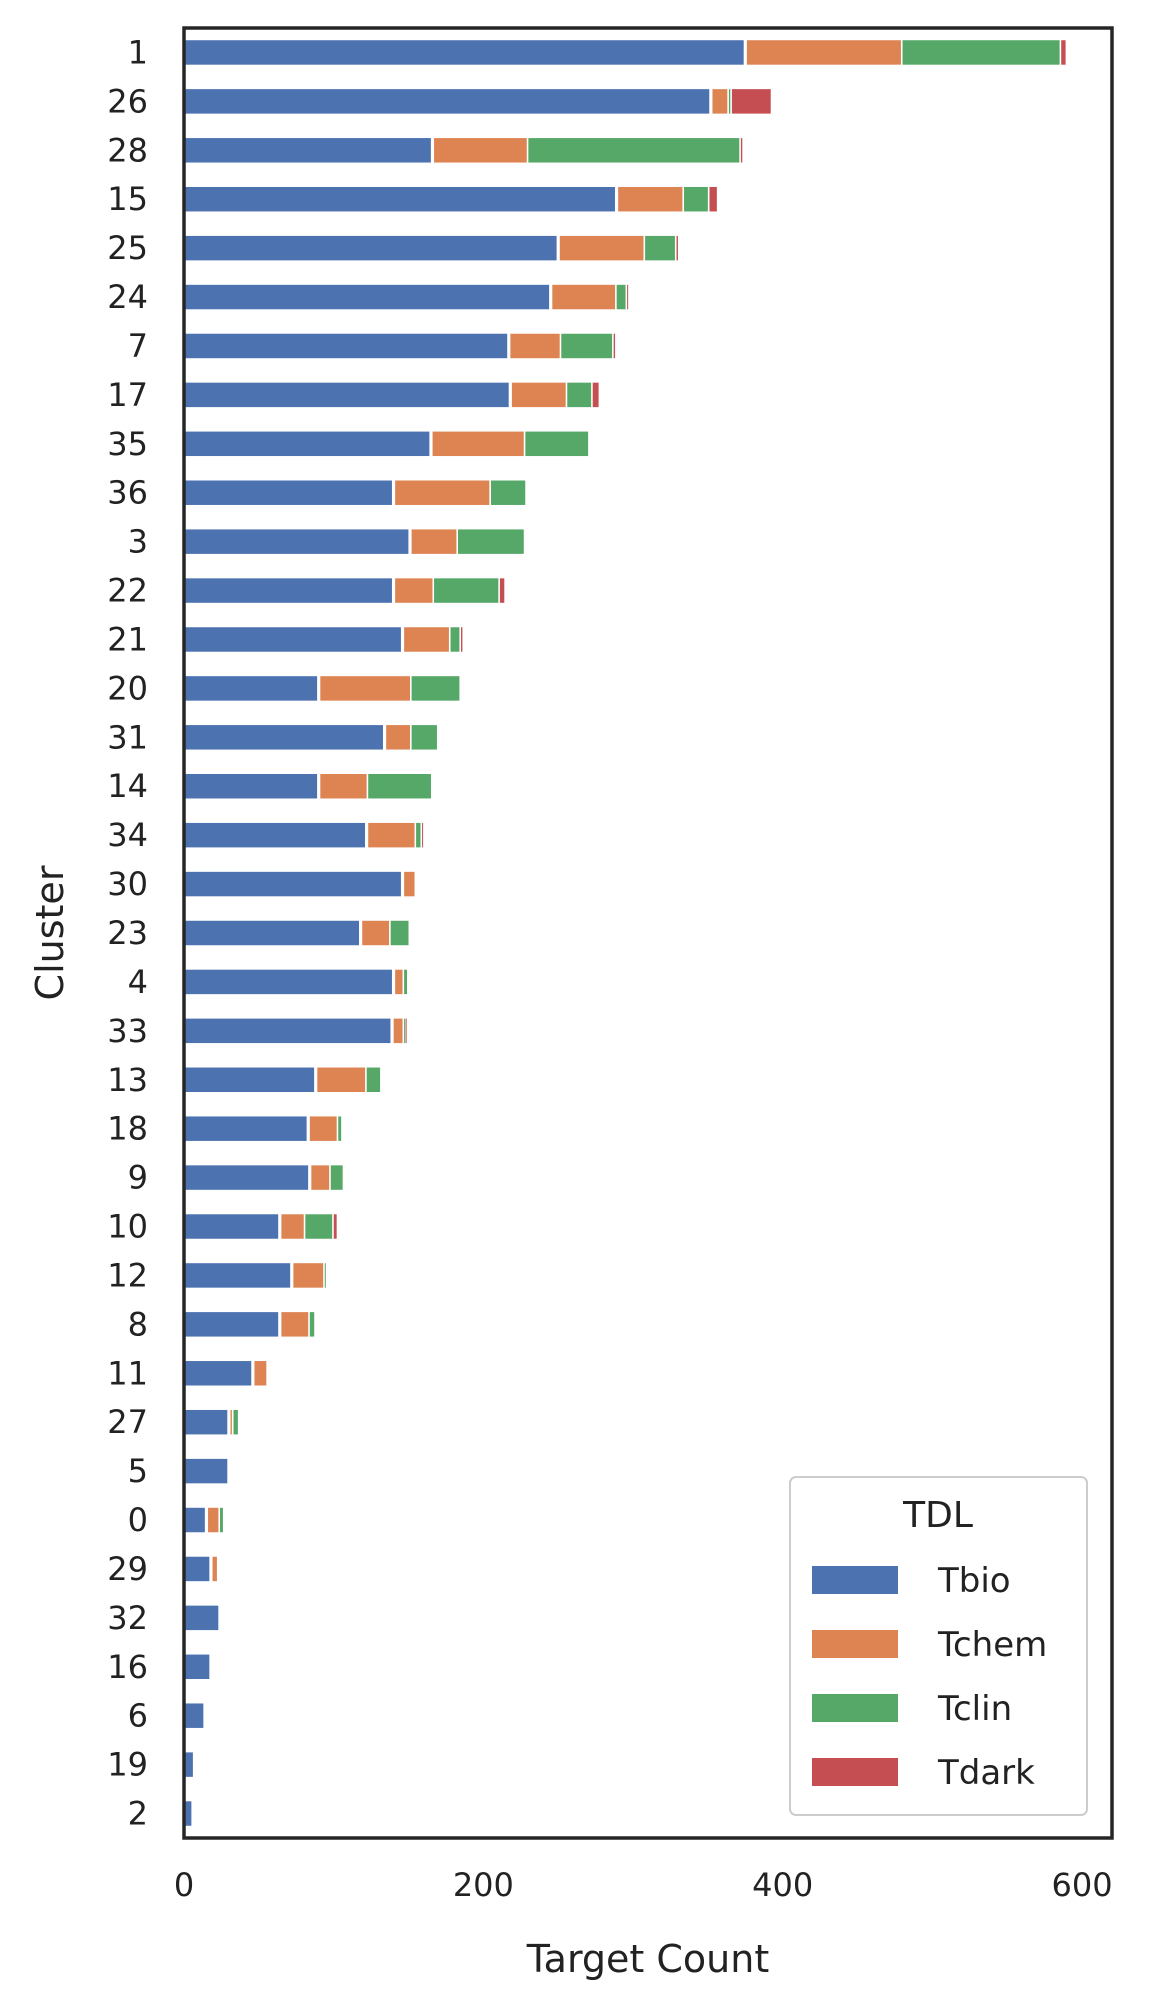 This screenshot has height=2016, width=1156. What do you see at coordinates (127, 1765) in the screenshot?
I see `y-tick-label: 19` at bounding box center [127, 1765].